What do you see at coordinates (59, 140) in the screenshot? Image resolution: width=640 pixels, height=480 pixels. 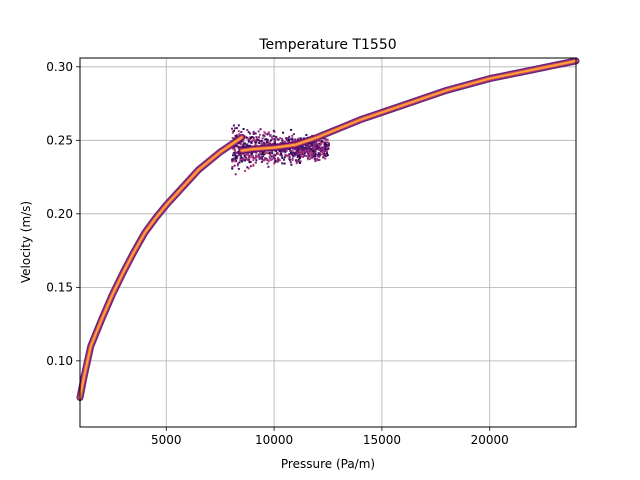 I see `y-tick-label: 0.25` at bounding box center [59, 140].